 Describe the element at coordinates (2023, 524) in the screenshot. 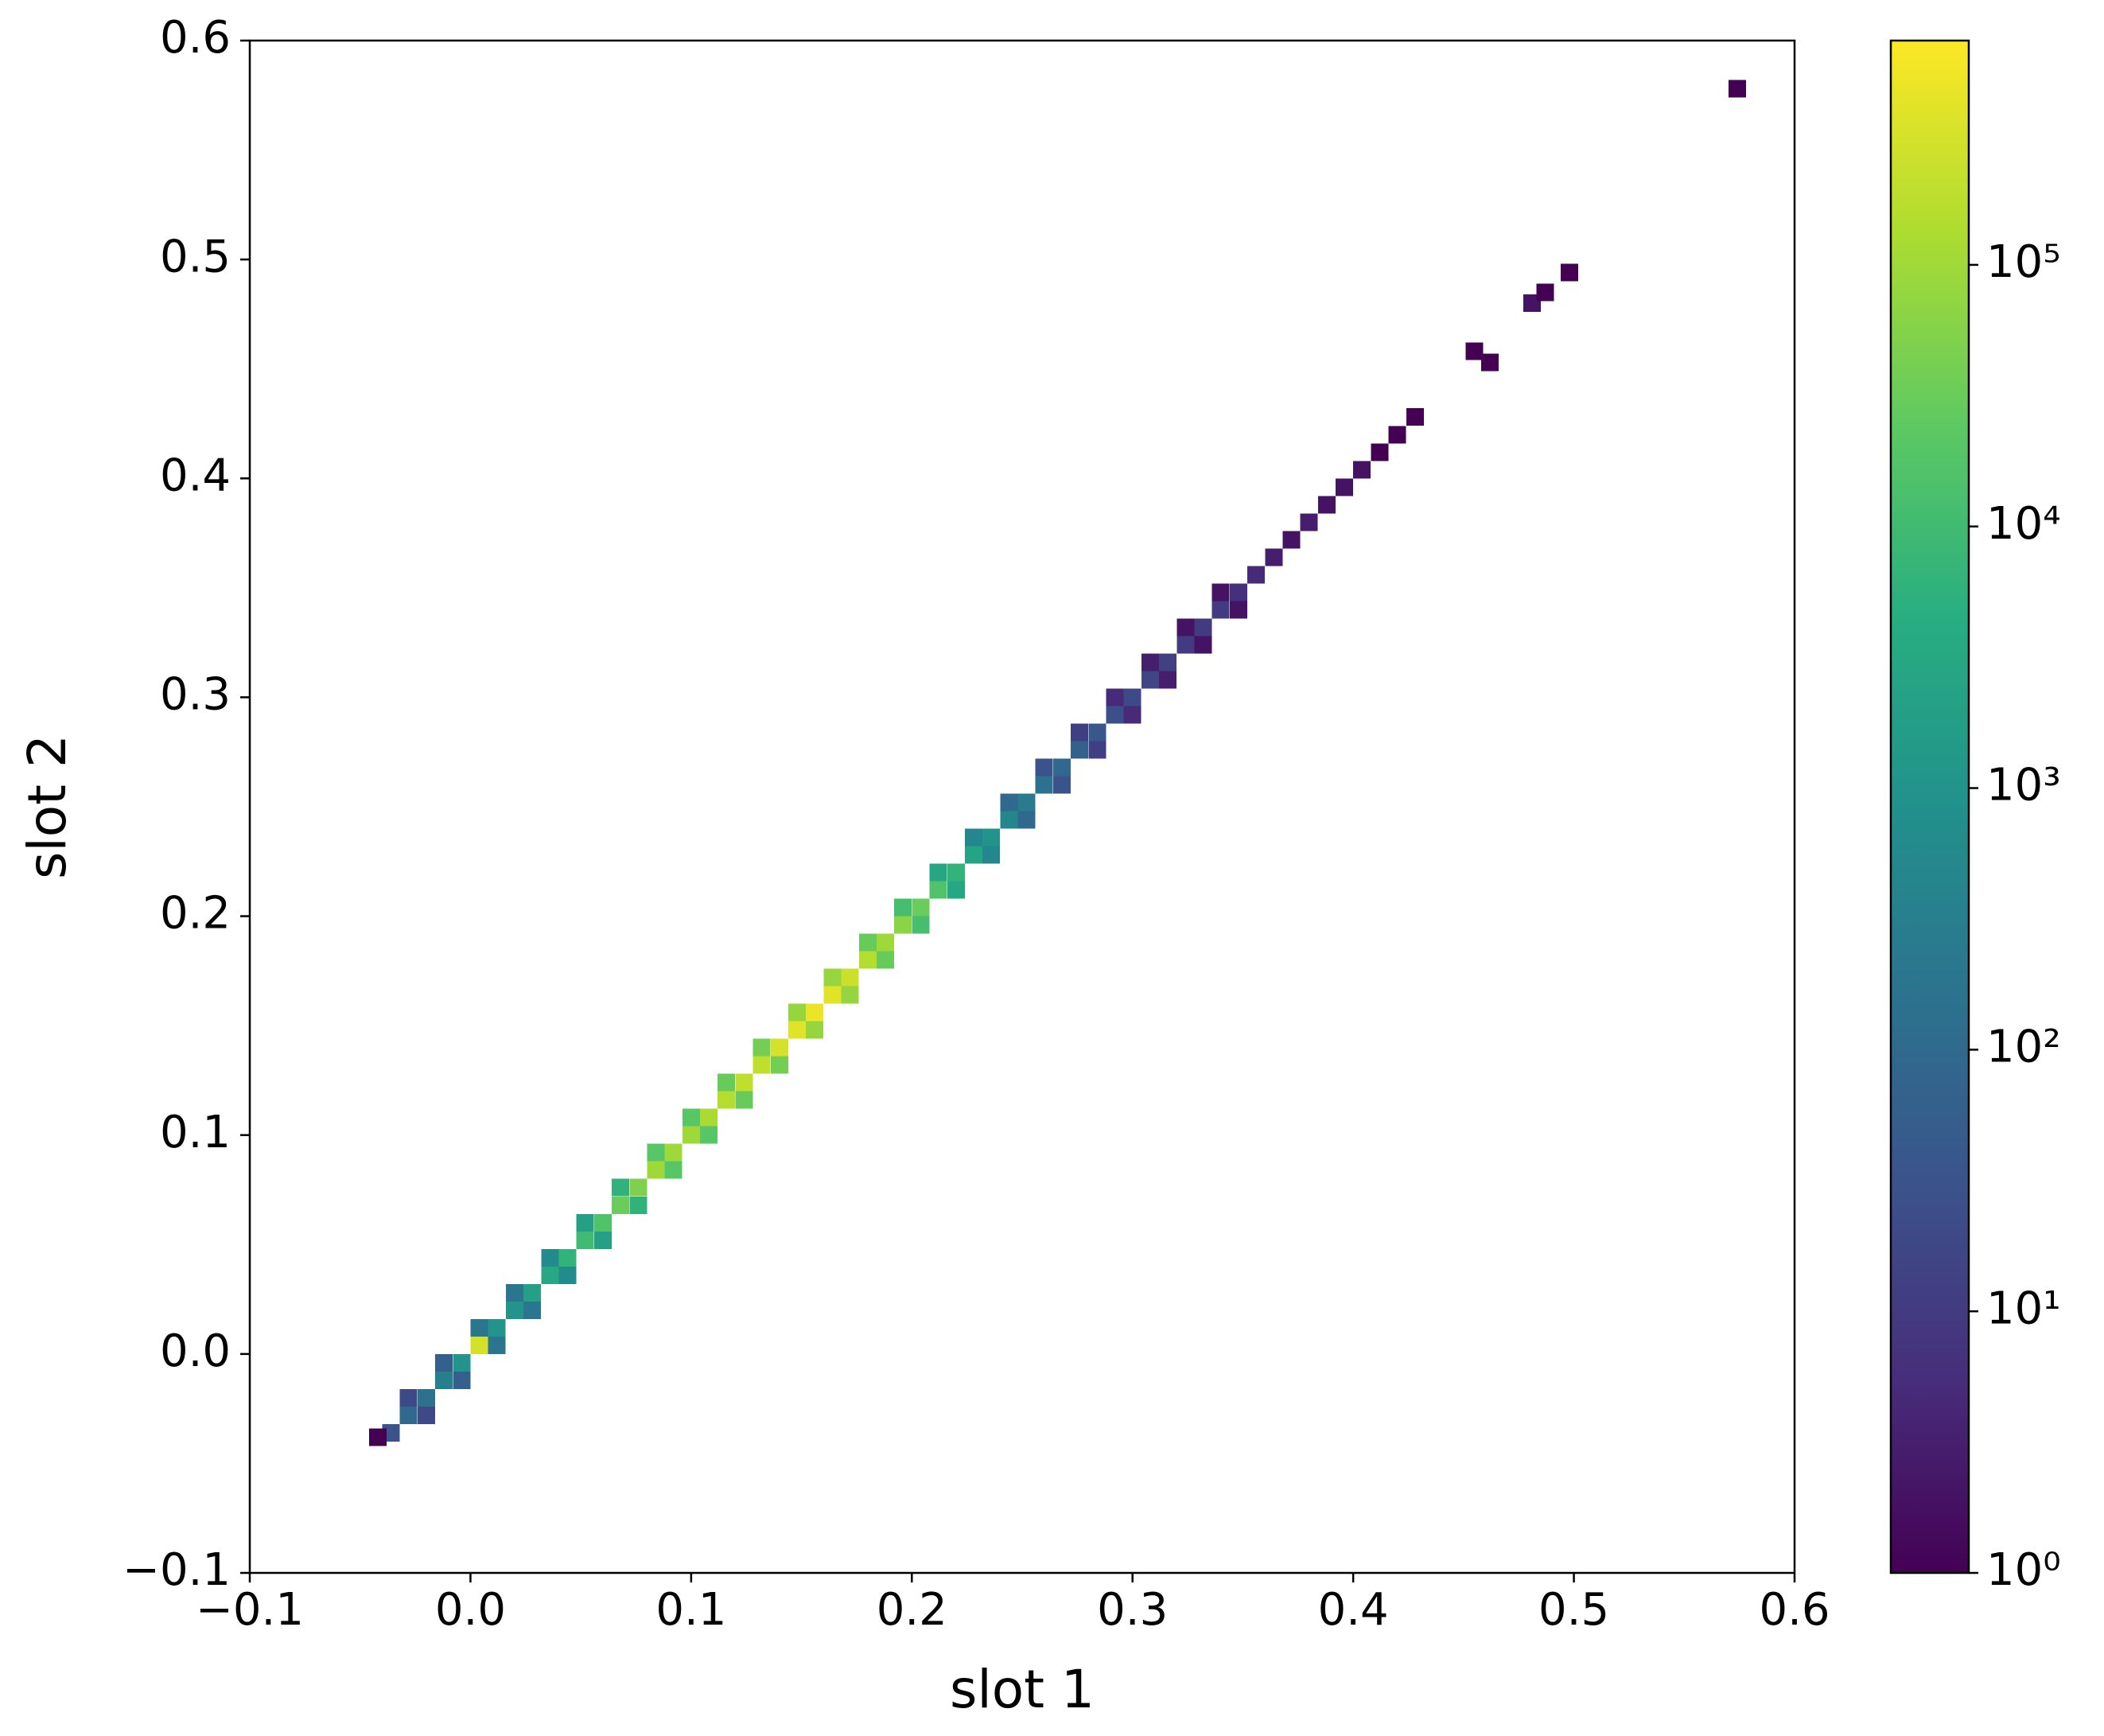

I see `colorbar-tick-label: 10⁴` at that location.